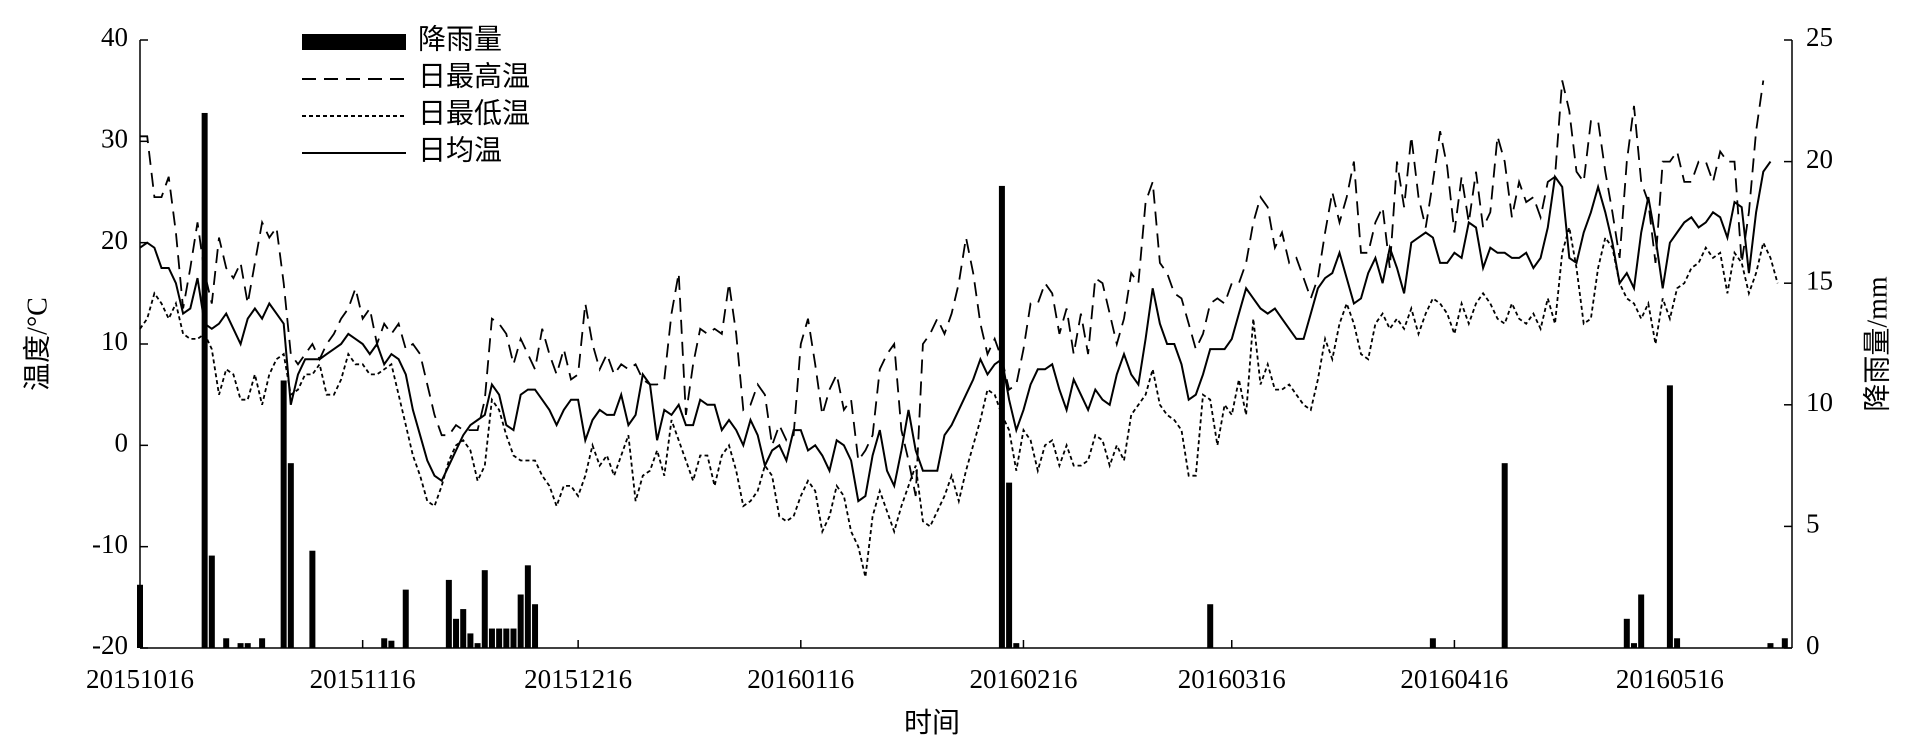 This screenshot has height=744, width=1907. Describe the element at coordinates (1670, 679) in the screenshot. I see `x-tick-label: 20160516` at that location.